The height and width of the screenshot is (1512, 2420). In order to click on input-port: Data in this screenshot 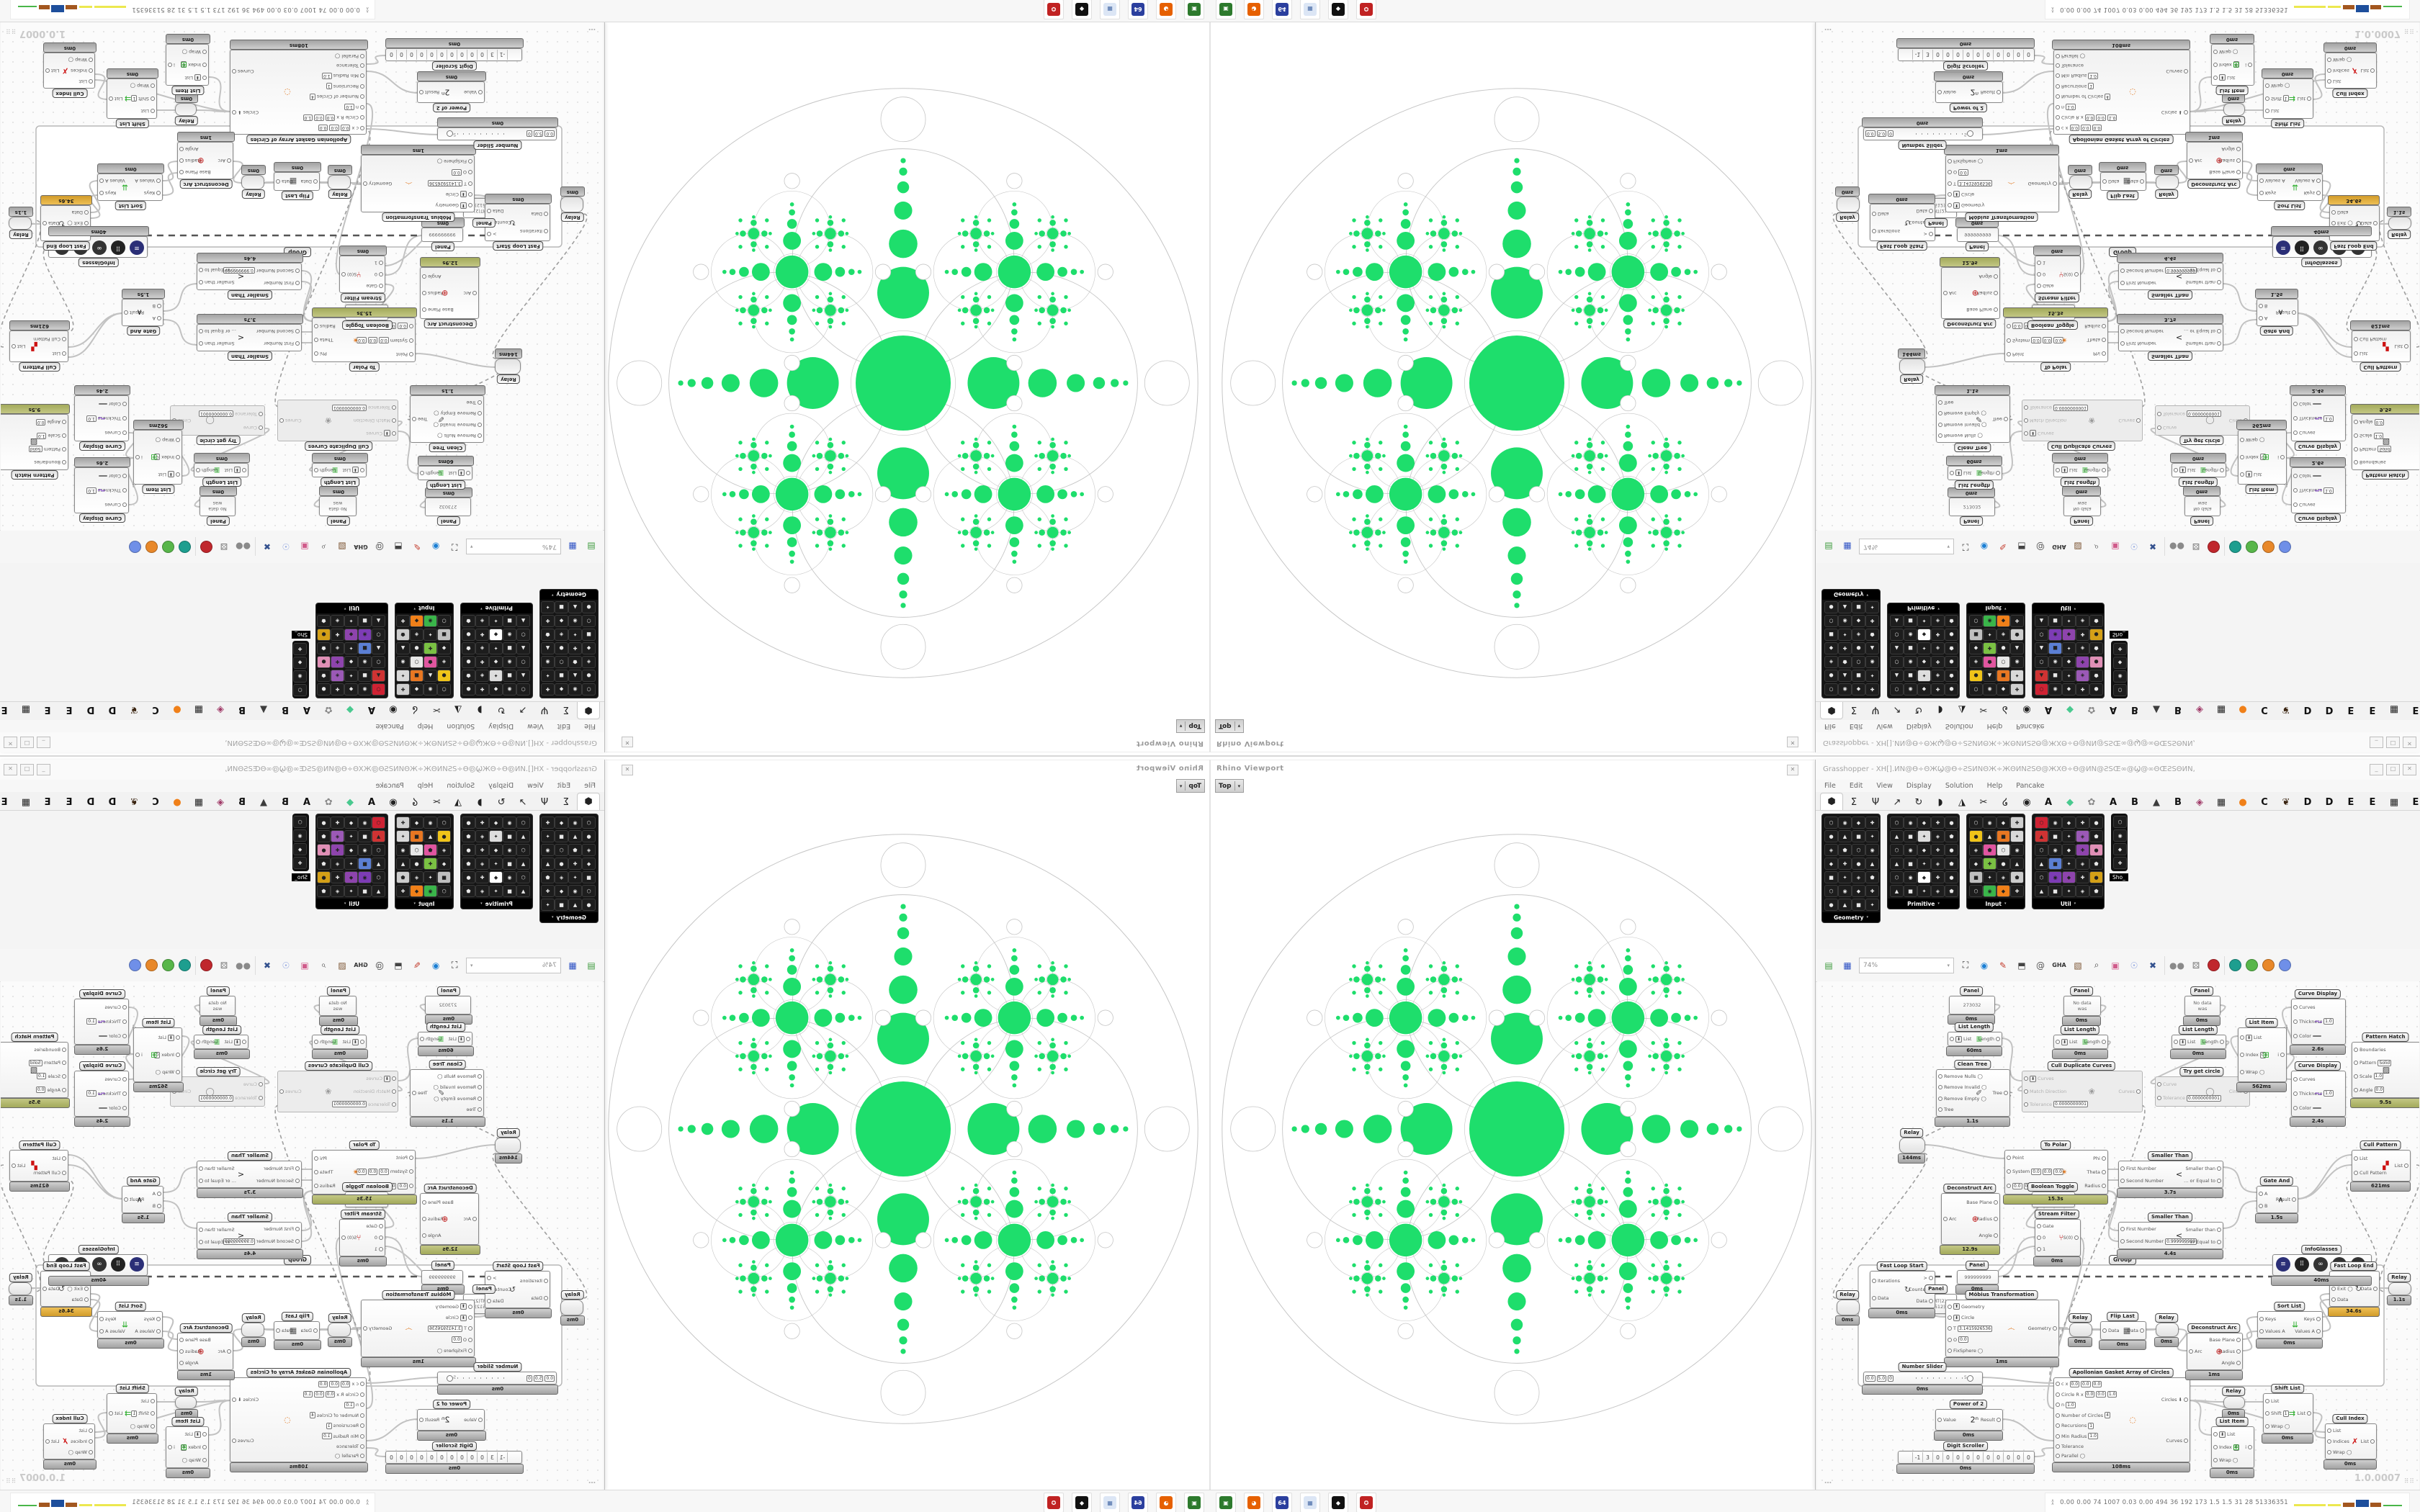, I will do `click(309, 181)`.